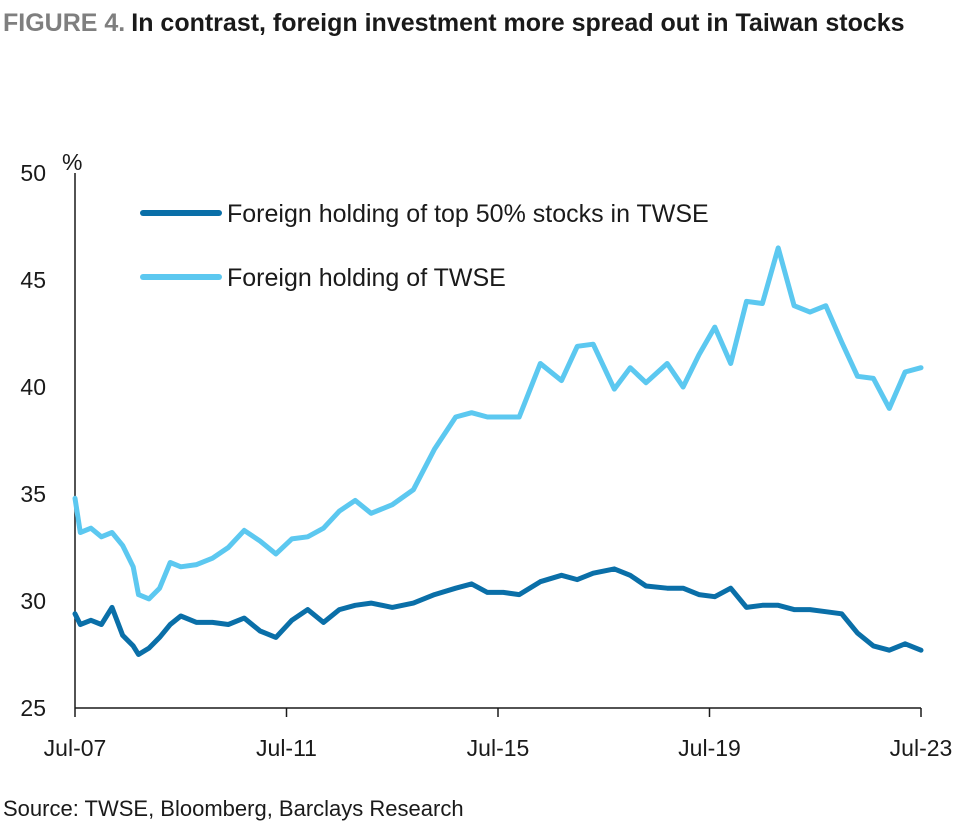 The image size is (966, 830). I want to click on x-tick-label: Jul-07, so click(75, 748).